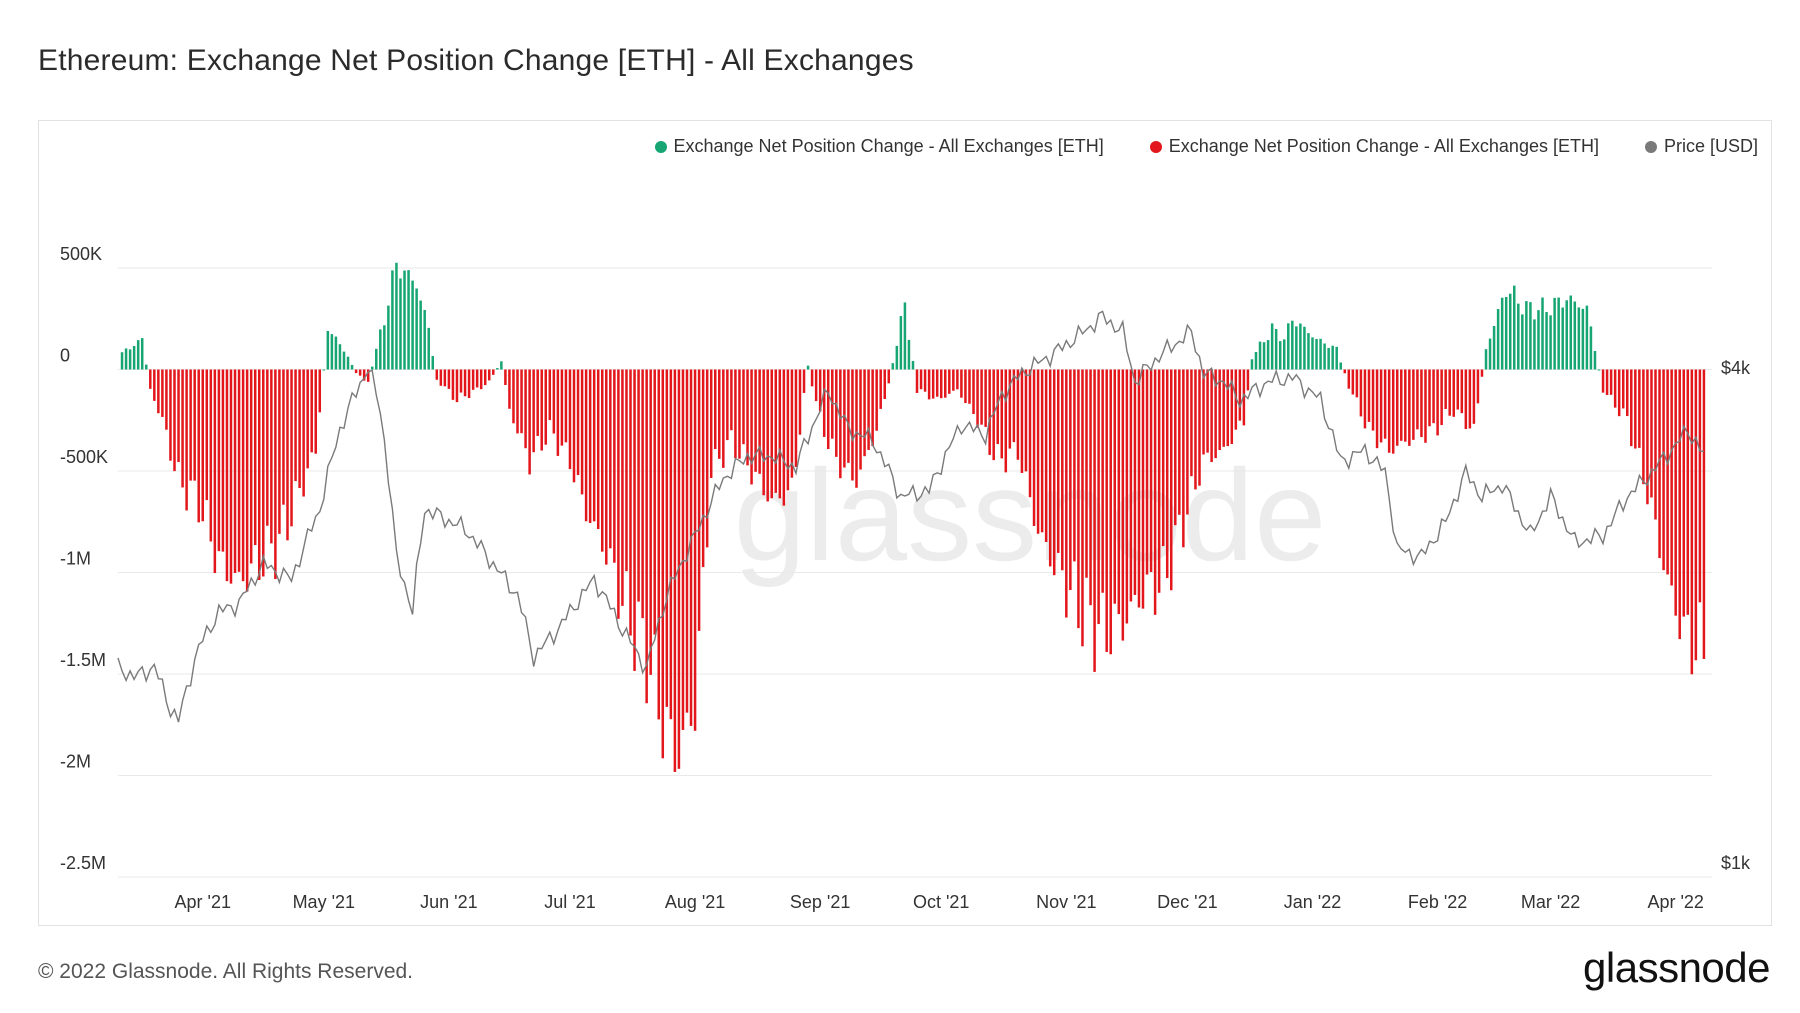 The image size is (1800, 1013). Describe the element at coordinates (1312, 902) in the screenshot. I see `x-tick-label: Jan '22` at that location.